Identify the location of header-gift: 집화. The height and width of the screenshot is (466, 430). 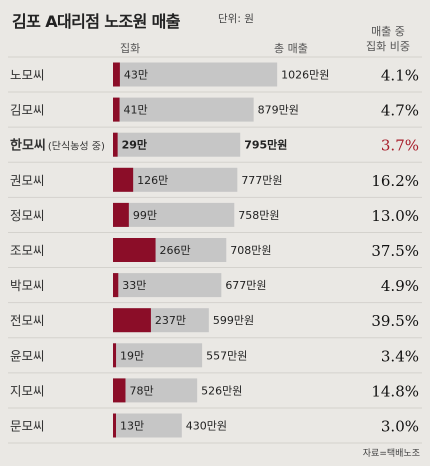
(130, 48).